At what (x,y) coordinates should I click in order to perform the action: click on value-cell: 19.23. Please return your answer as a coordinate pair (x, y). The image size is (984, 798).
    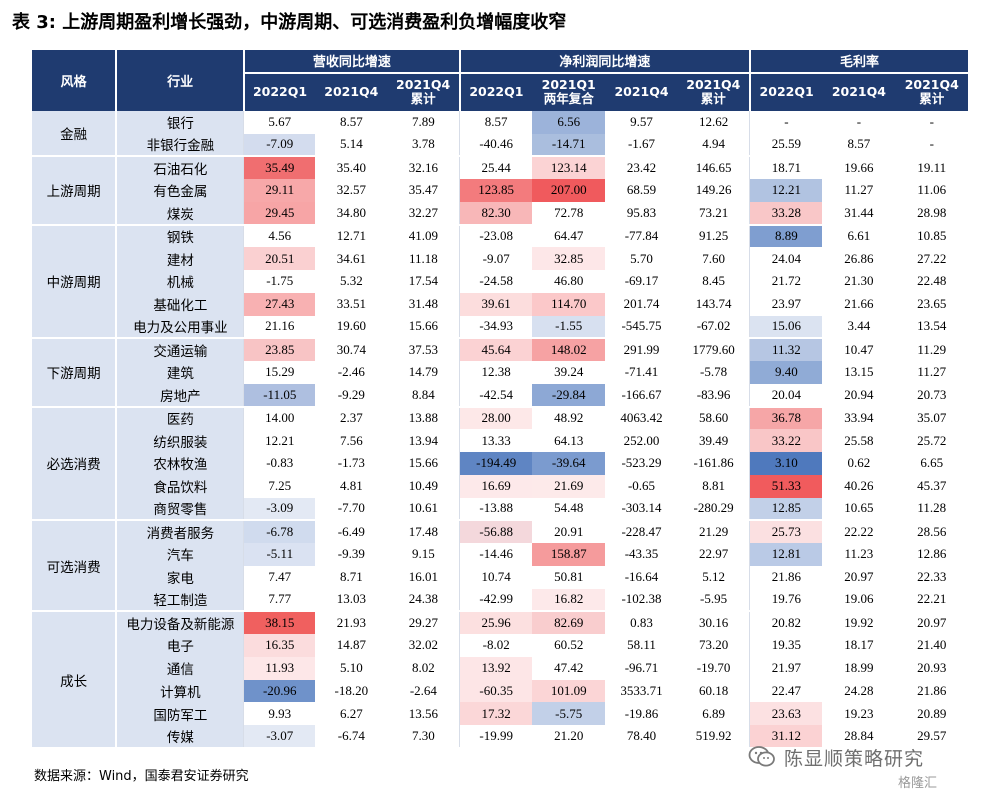
    Looking at the image, I should click on (859, 713).